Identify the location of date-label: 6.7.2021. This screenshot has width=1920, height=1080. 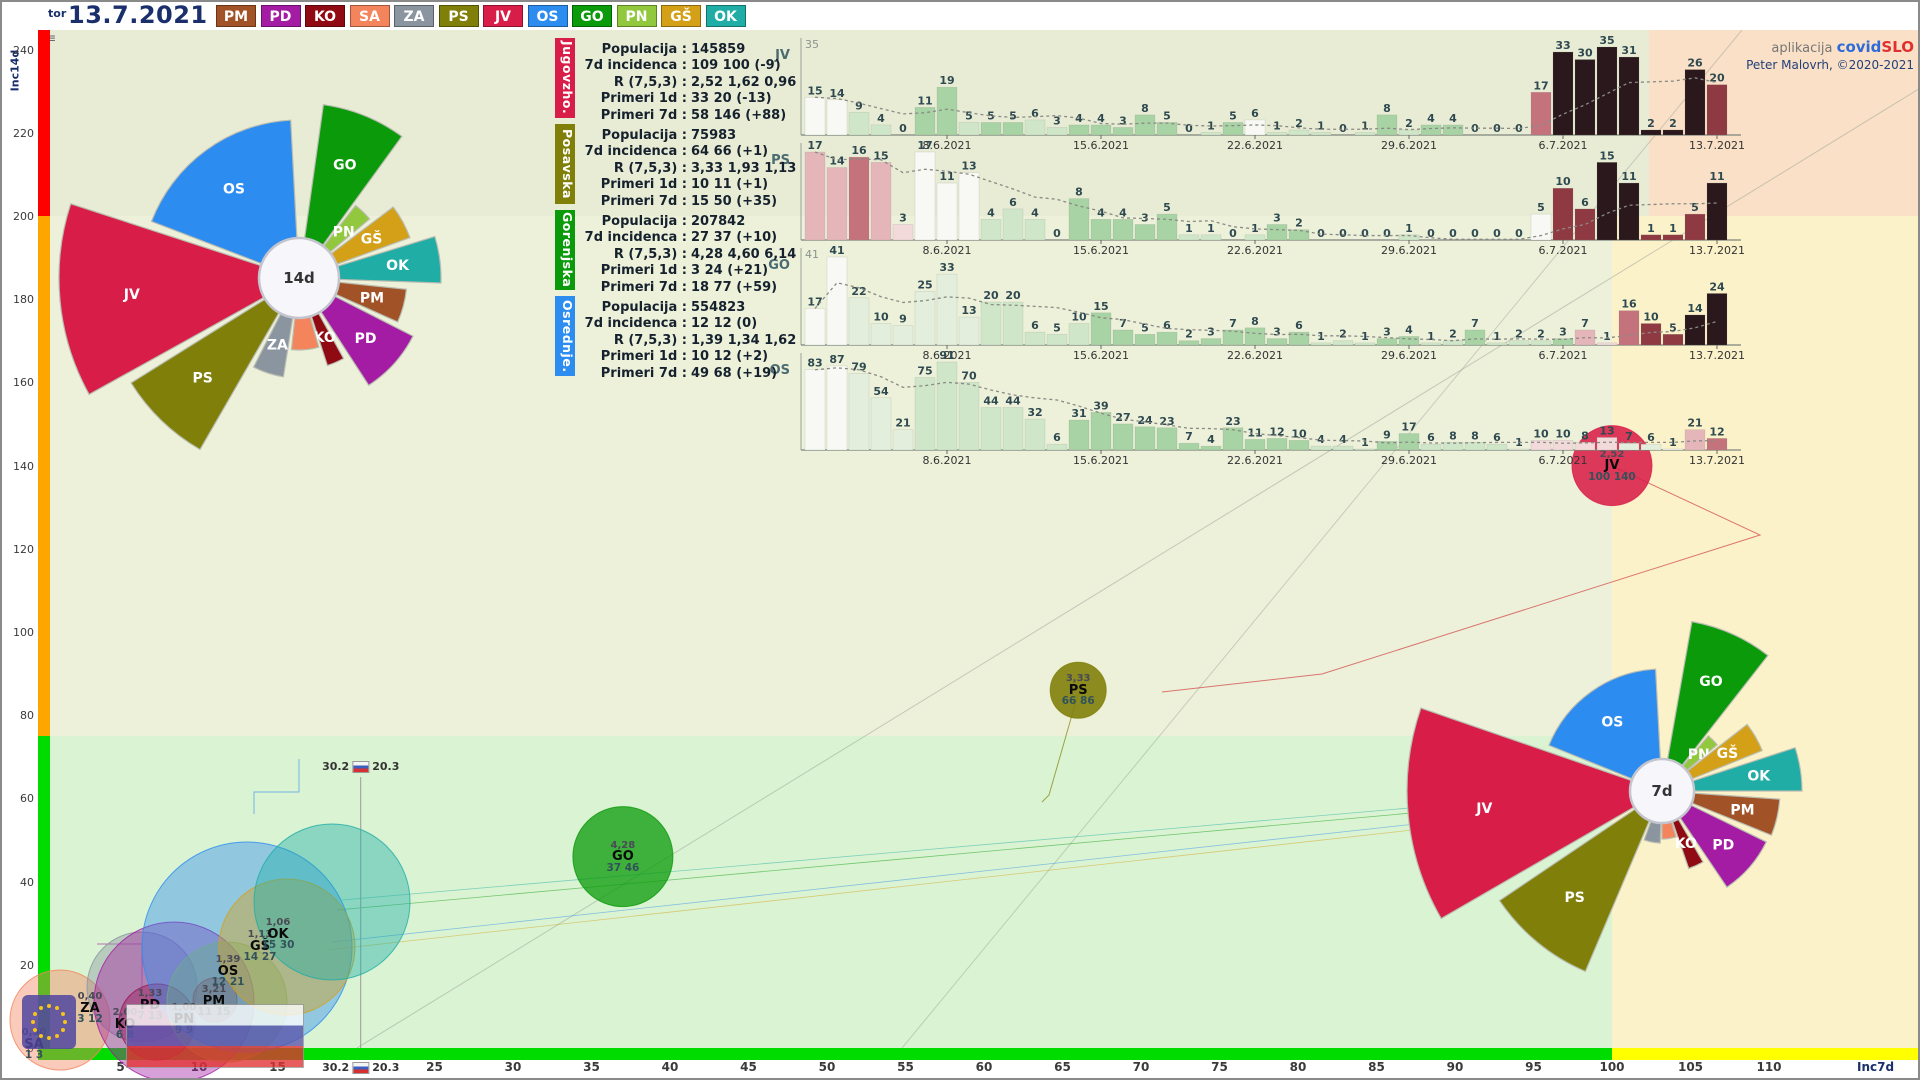
(1563, 144).